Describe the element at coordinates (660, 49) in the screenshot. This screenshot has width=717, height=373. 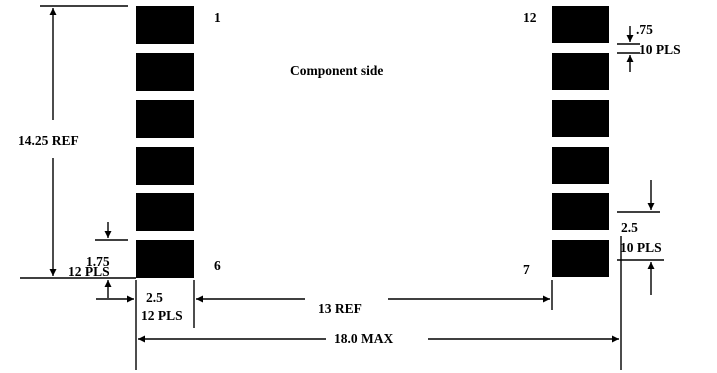
I see `pad-spacing-qty: 10 PLS` at that location.